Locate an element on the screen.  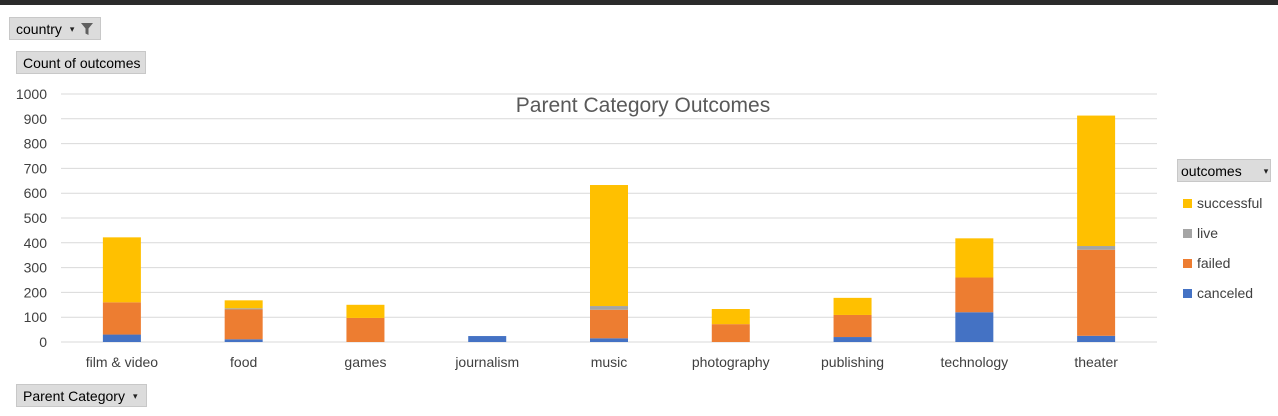
y-axis-ticks: 0 100 200 300 400 500 600 700 800 900 1000 is located at coordinates (31, 218).